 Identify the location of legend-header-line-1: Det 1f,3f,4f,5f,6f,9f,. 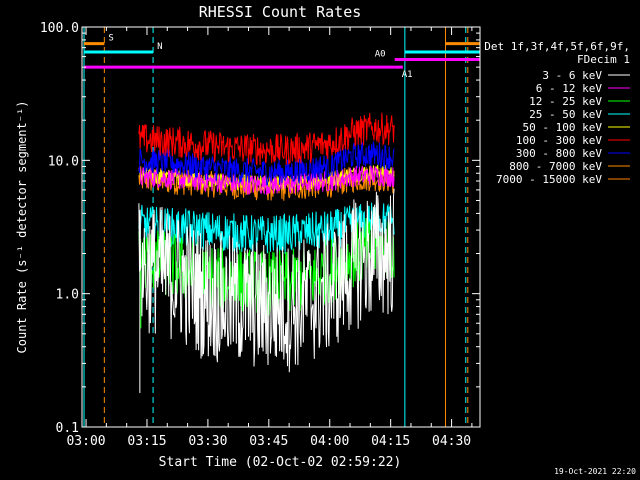
(557, 46).